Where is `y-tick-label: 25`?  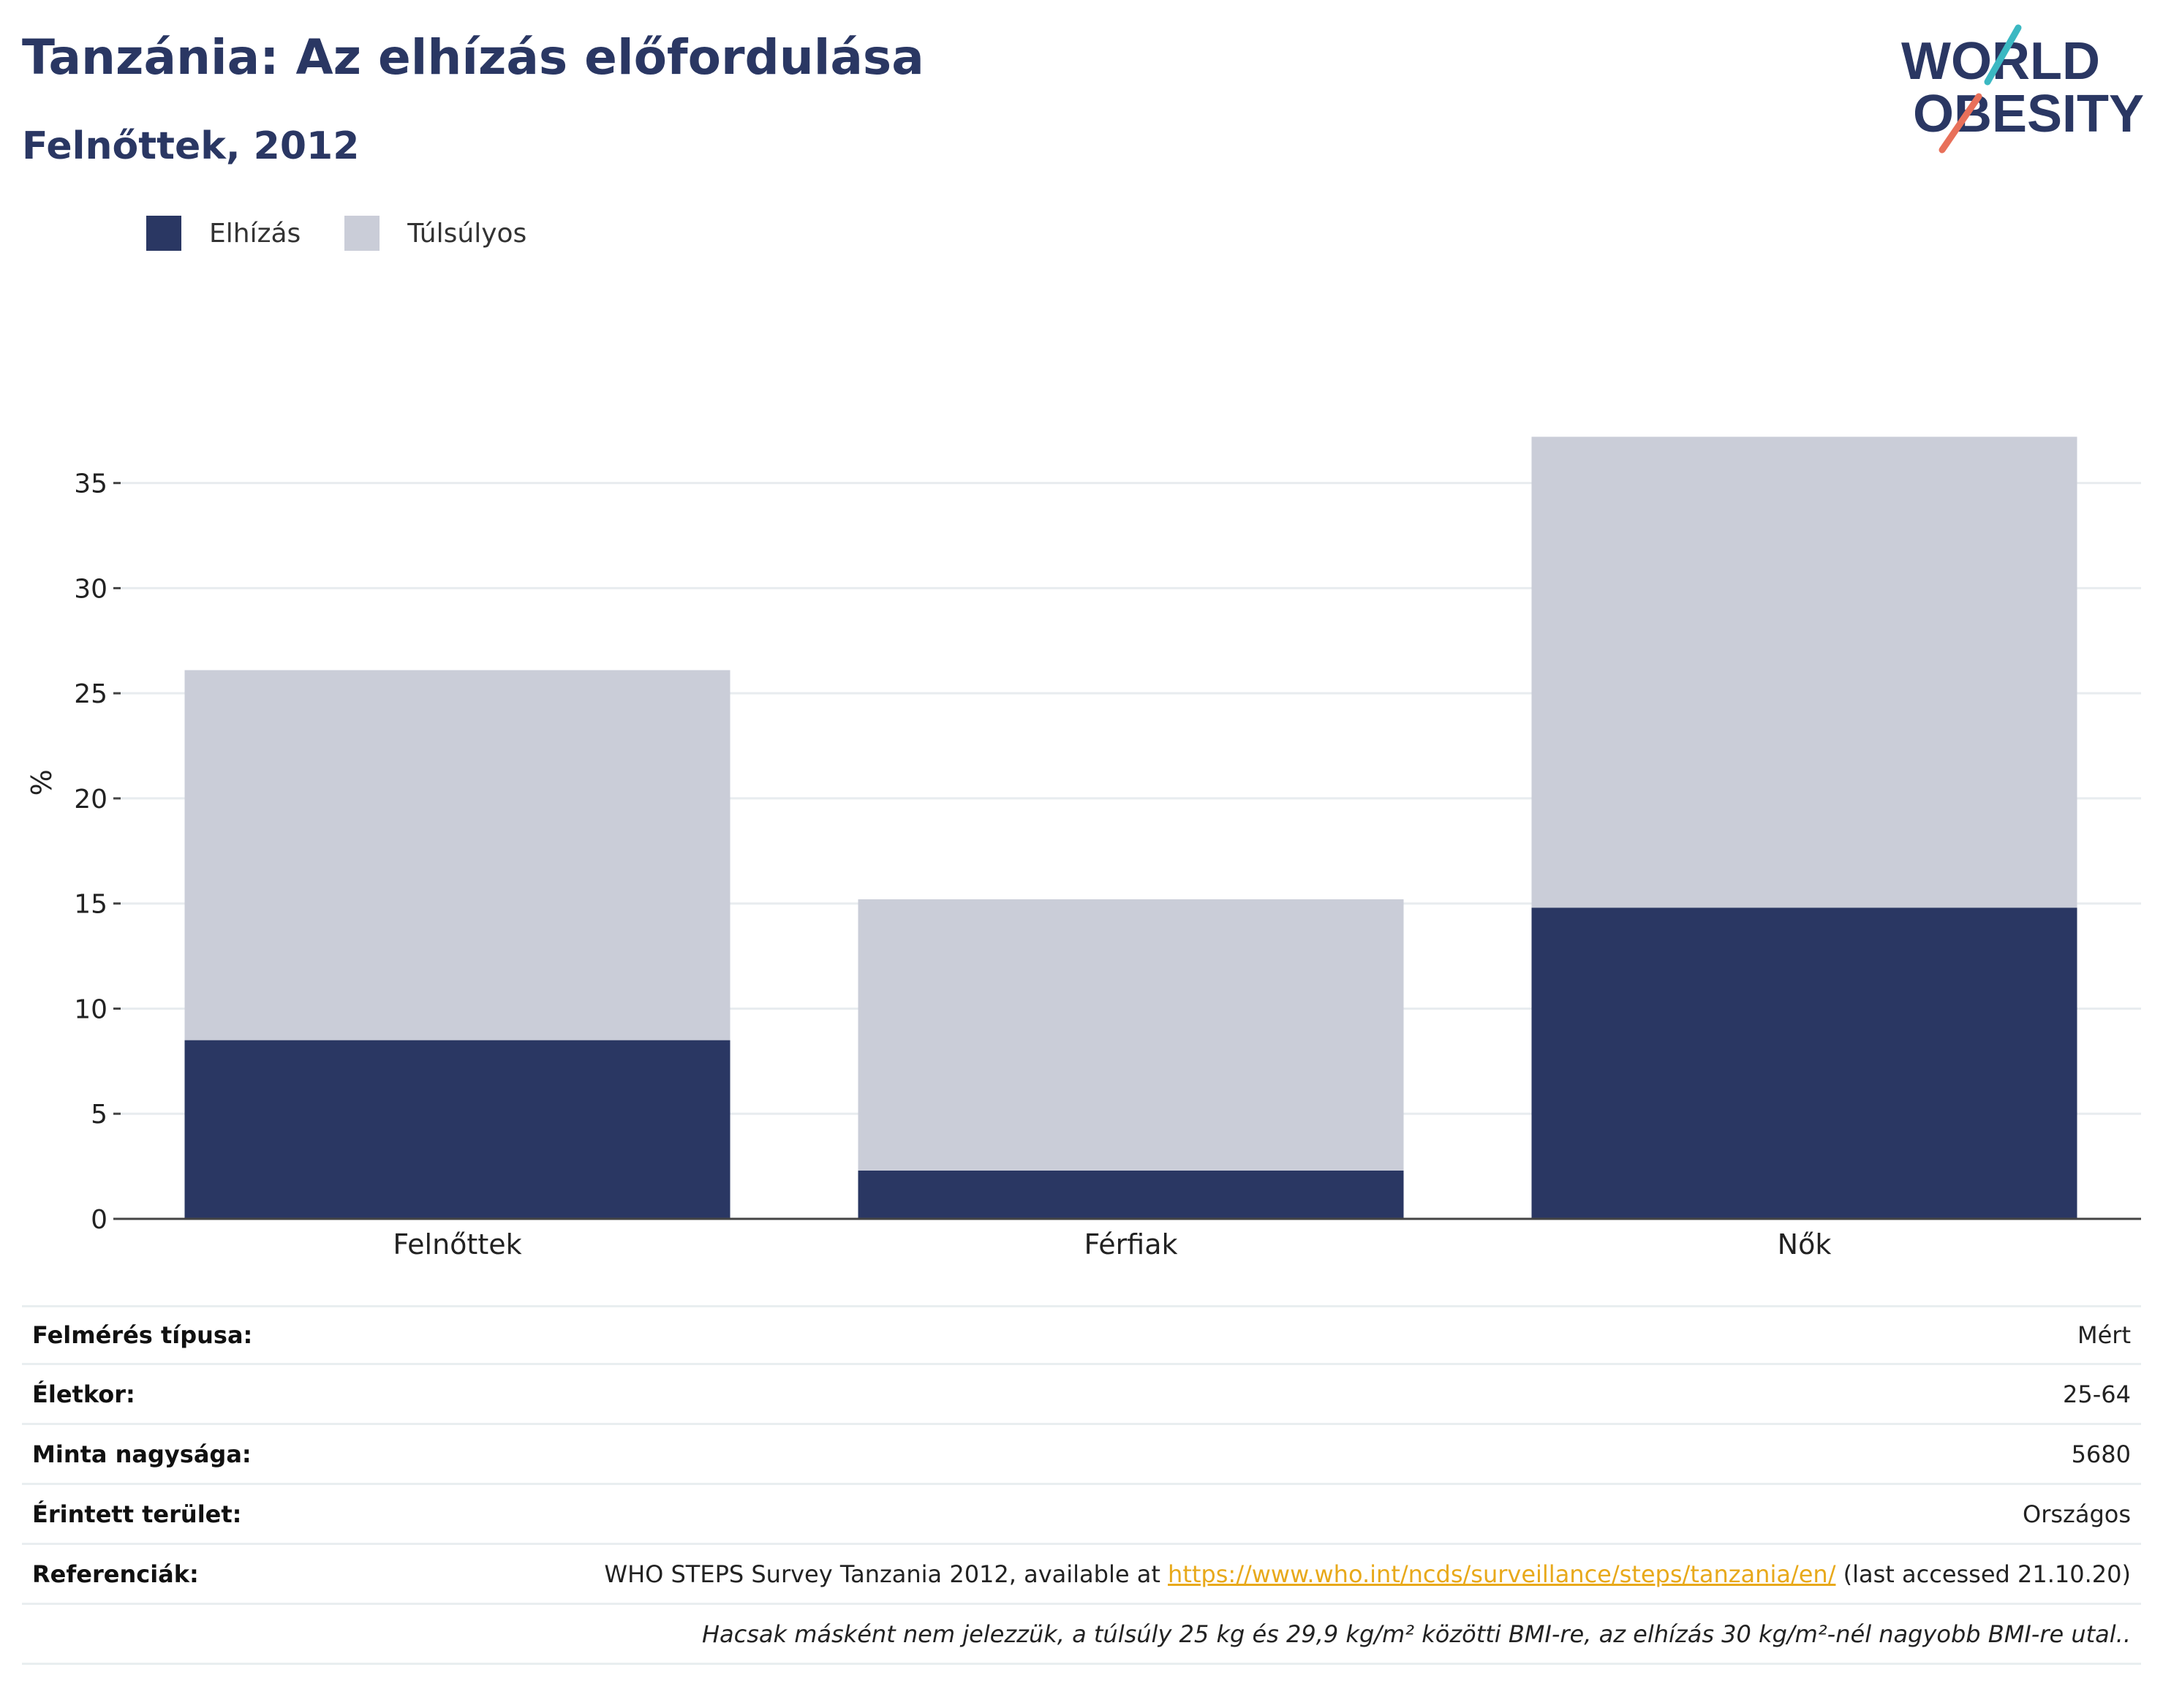 y-tick-label: 25 is located at coordinates (90, 694).